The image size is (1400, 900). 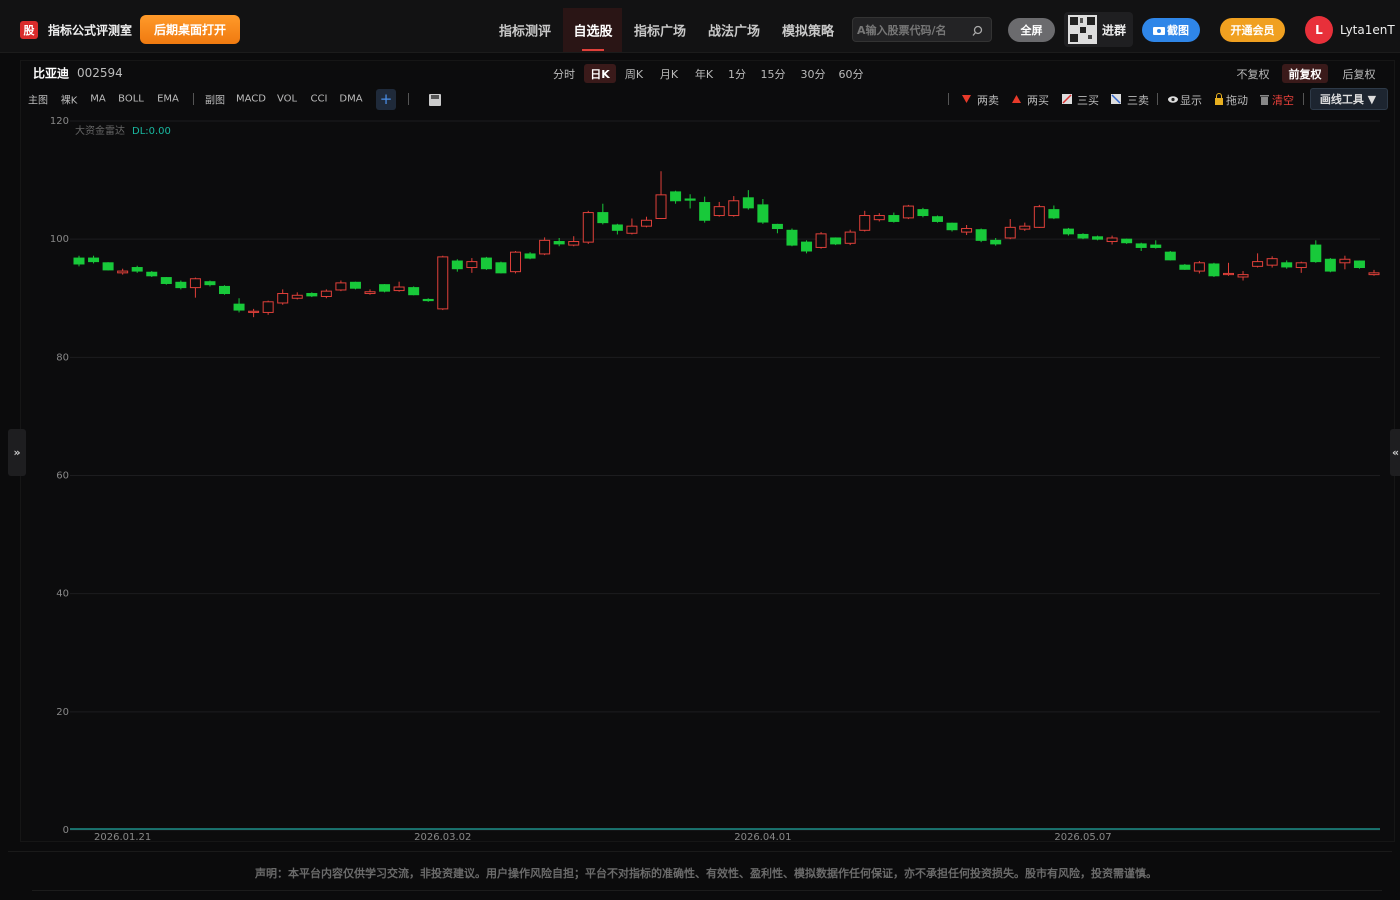 What do you see at coordinates (851, 74) in the screenshot?
I see `period-tab: 60分` at bounding box center [851, 74].